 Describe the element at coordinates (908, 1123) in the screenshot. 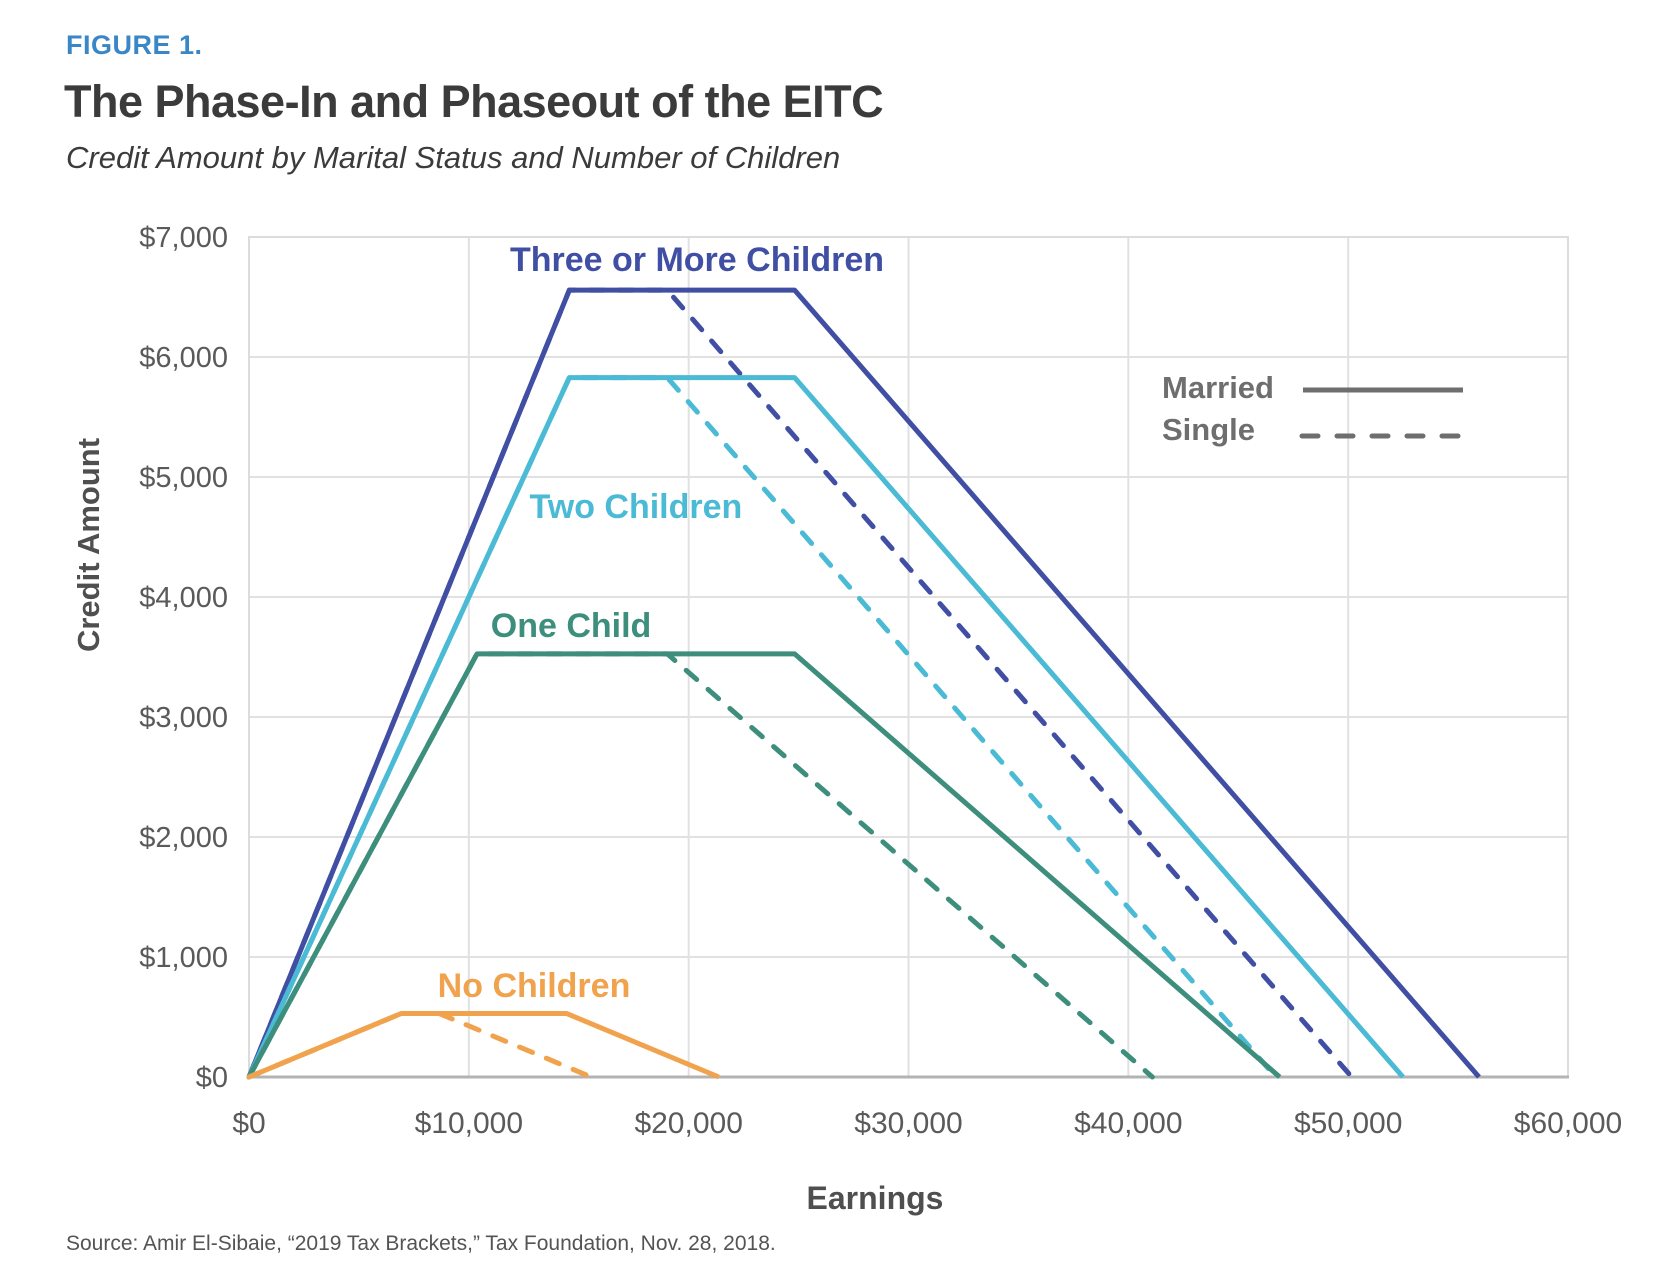

I see `x-tick-label: $30,000` at that location.